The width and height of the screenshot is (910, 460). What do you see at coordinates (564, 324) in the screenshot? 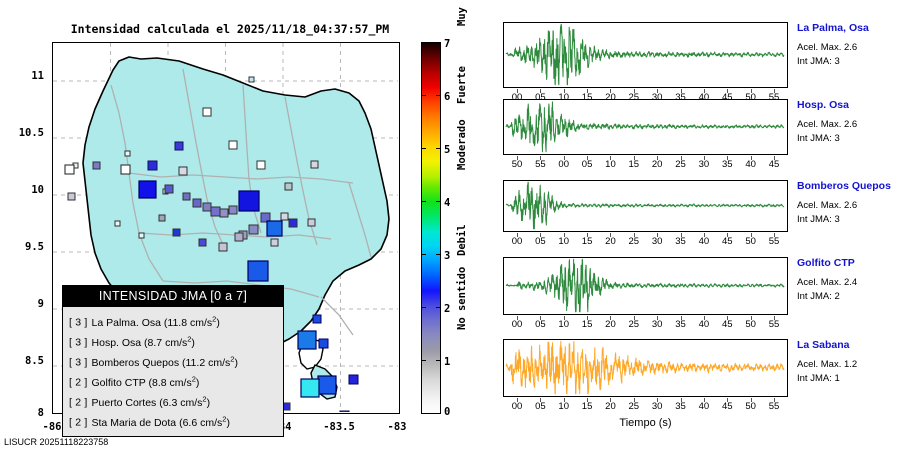
I see `waveform-tick-label: 10` at bounding box center [564, 324].